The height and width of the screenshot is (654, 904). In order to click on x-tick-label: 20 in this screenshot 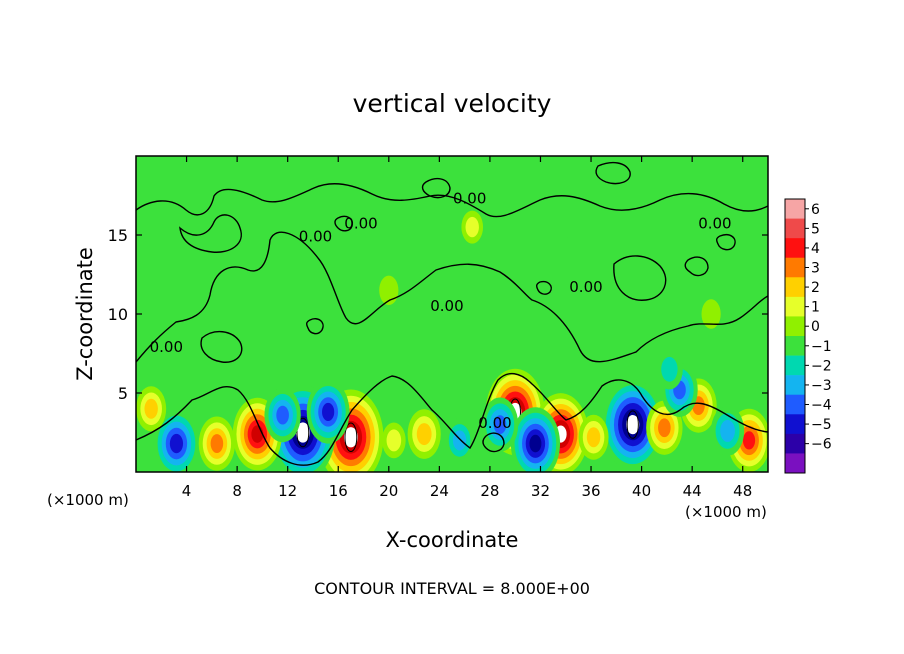, I will do `click(388, 491)`.